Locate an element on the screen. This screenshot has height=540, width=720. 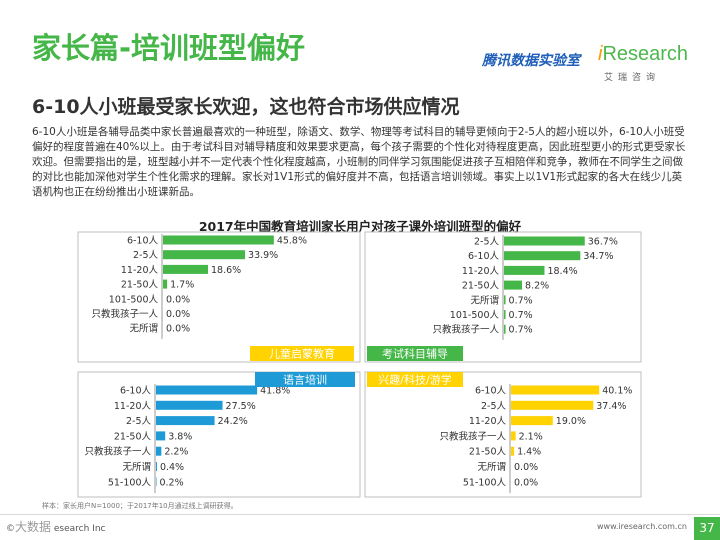
iresearch-logo-subtitle: 艾瑞咨询 is located at coordinates (632, 78).